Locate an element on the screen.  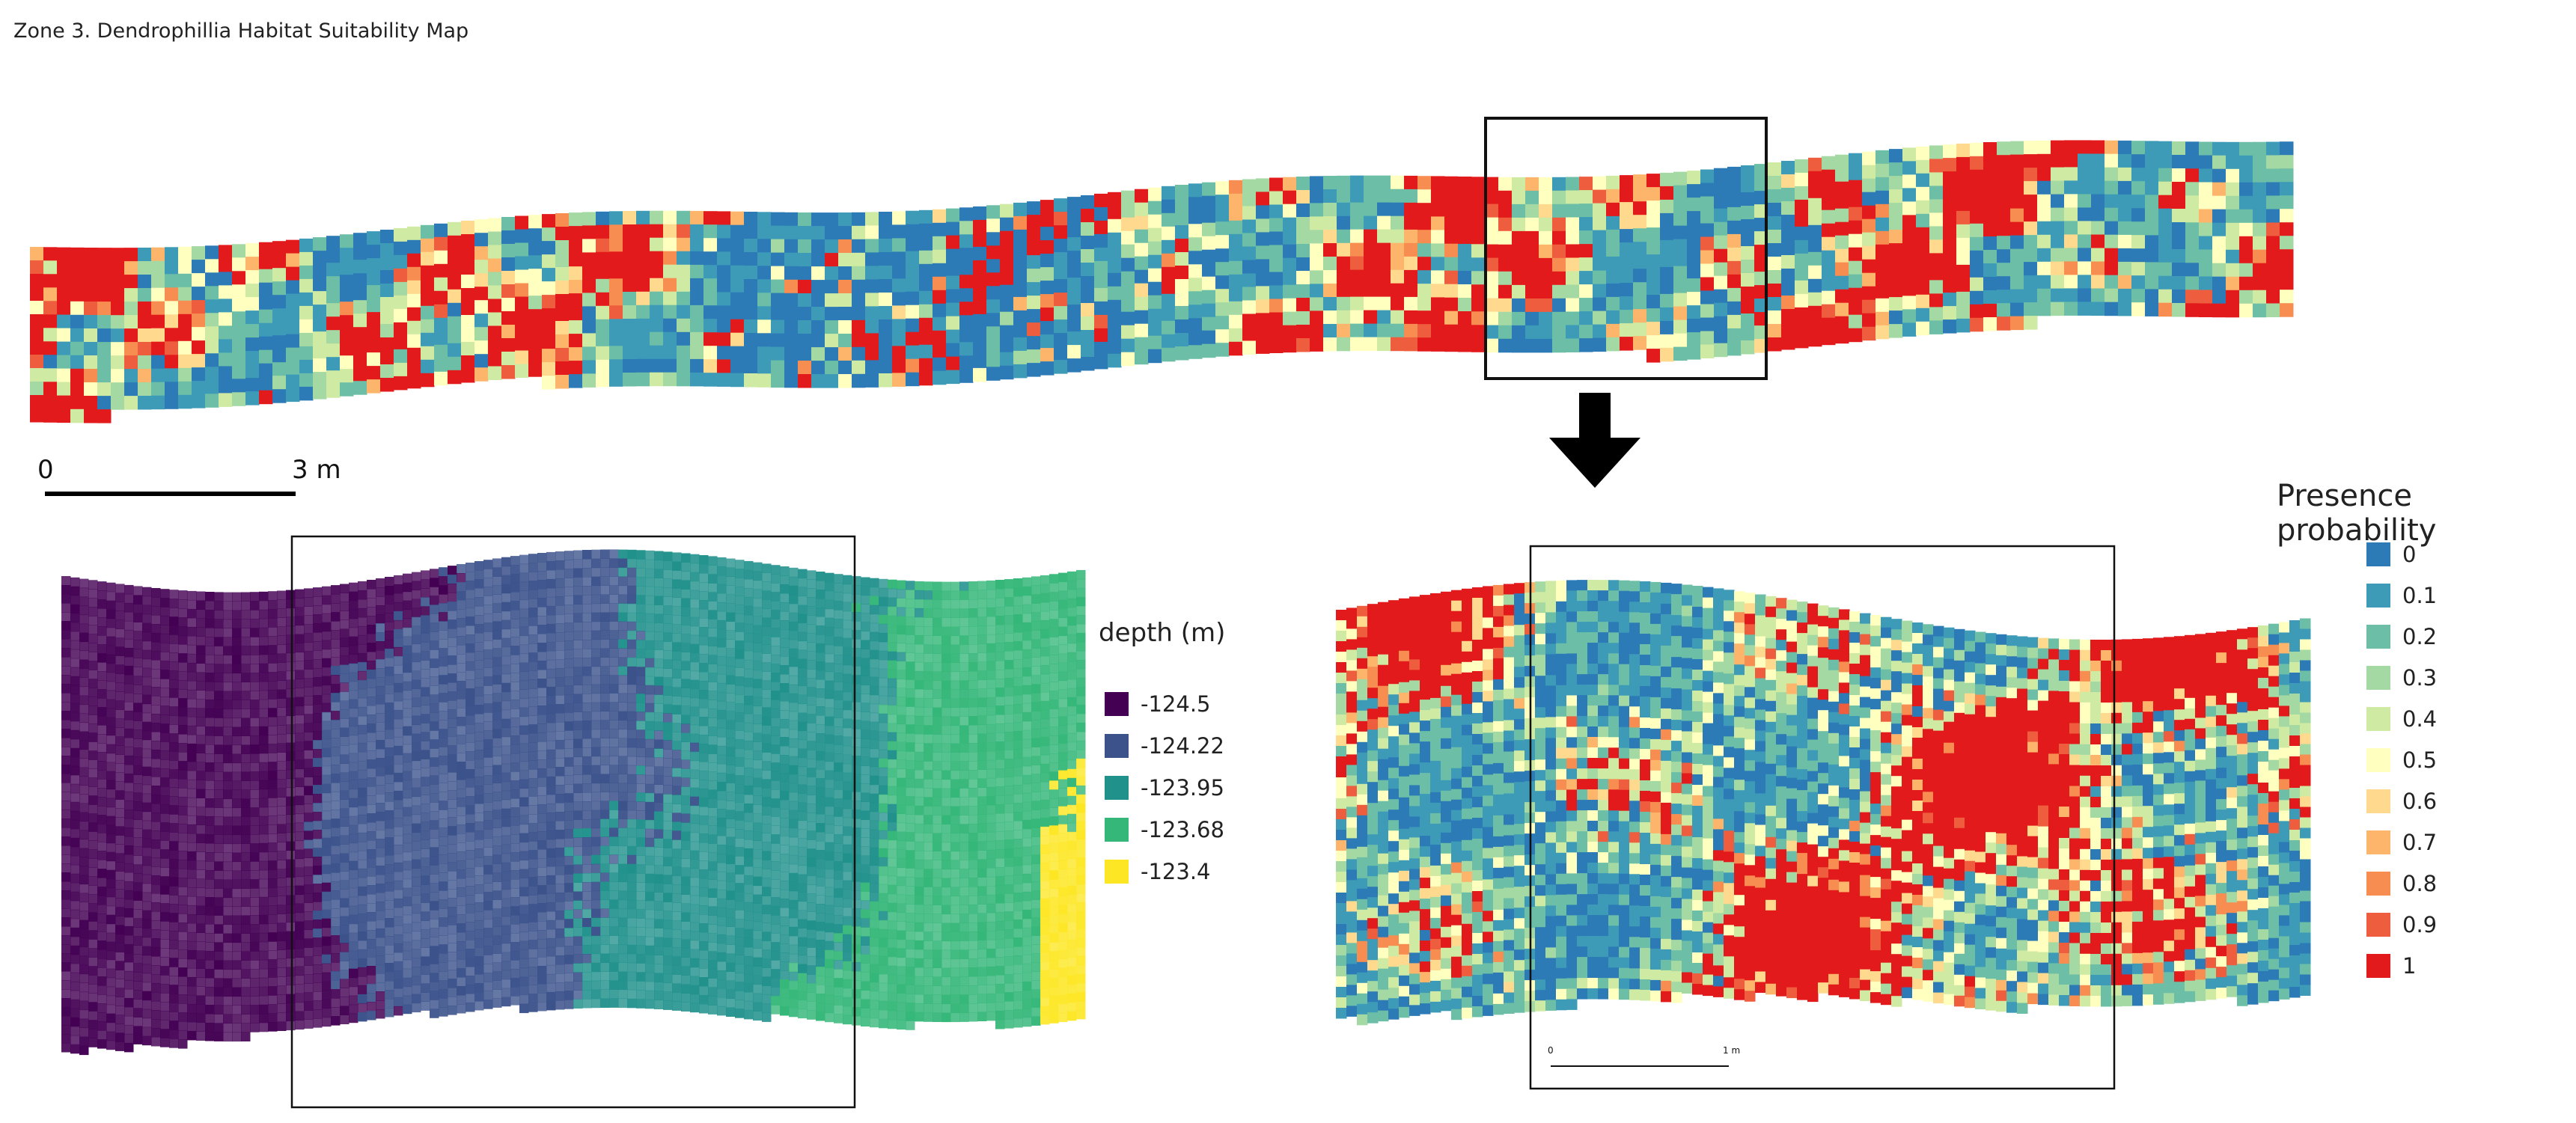
depth-legend-title: depth (m) is located at coordinates (1162, 633).